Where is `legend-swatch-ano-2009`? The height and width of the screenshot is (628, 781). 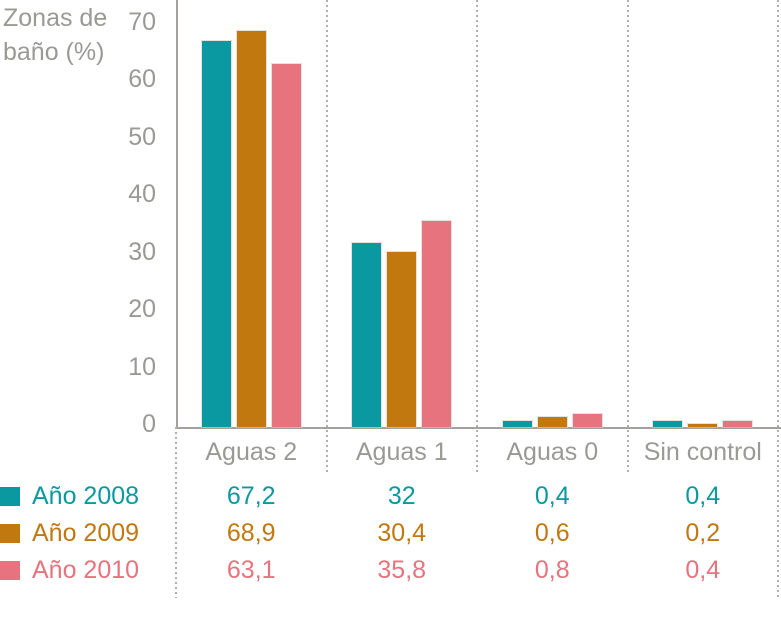
legend-swatch-ano-2009 is located at coordinates (10, 533).